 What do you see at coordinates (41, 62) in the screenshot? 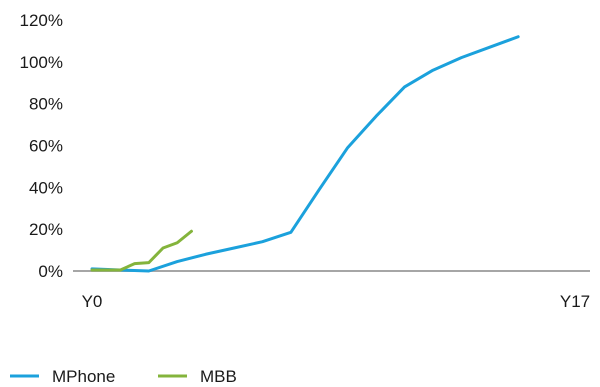
I see `y-tick-label: 100%` at bounding box center [41, 62].